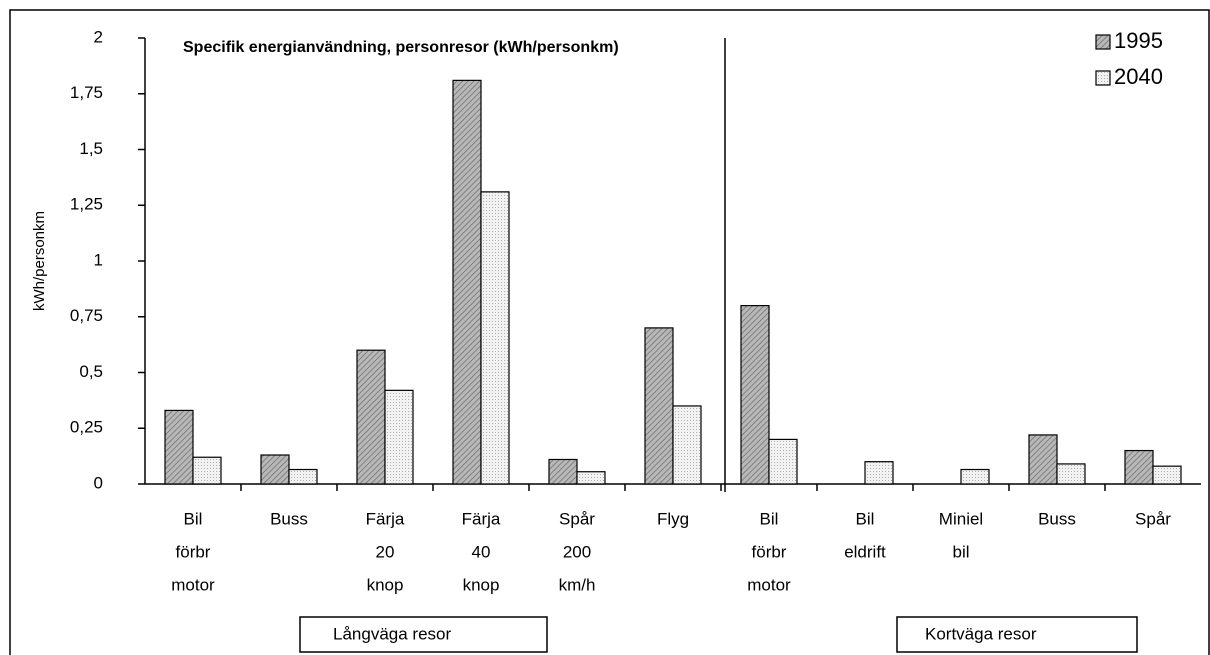 The image size is (1210, 655). I want to click on y-tick-label: 0, so click(98, 482).